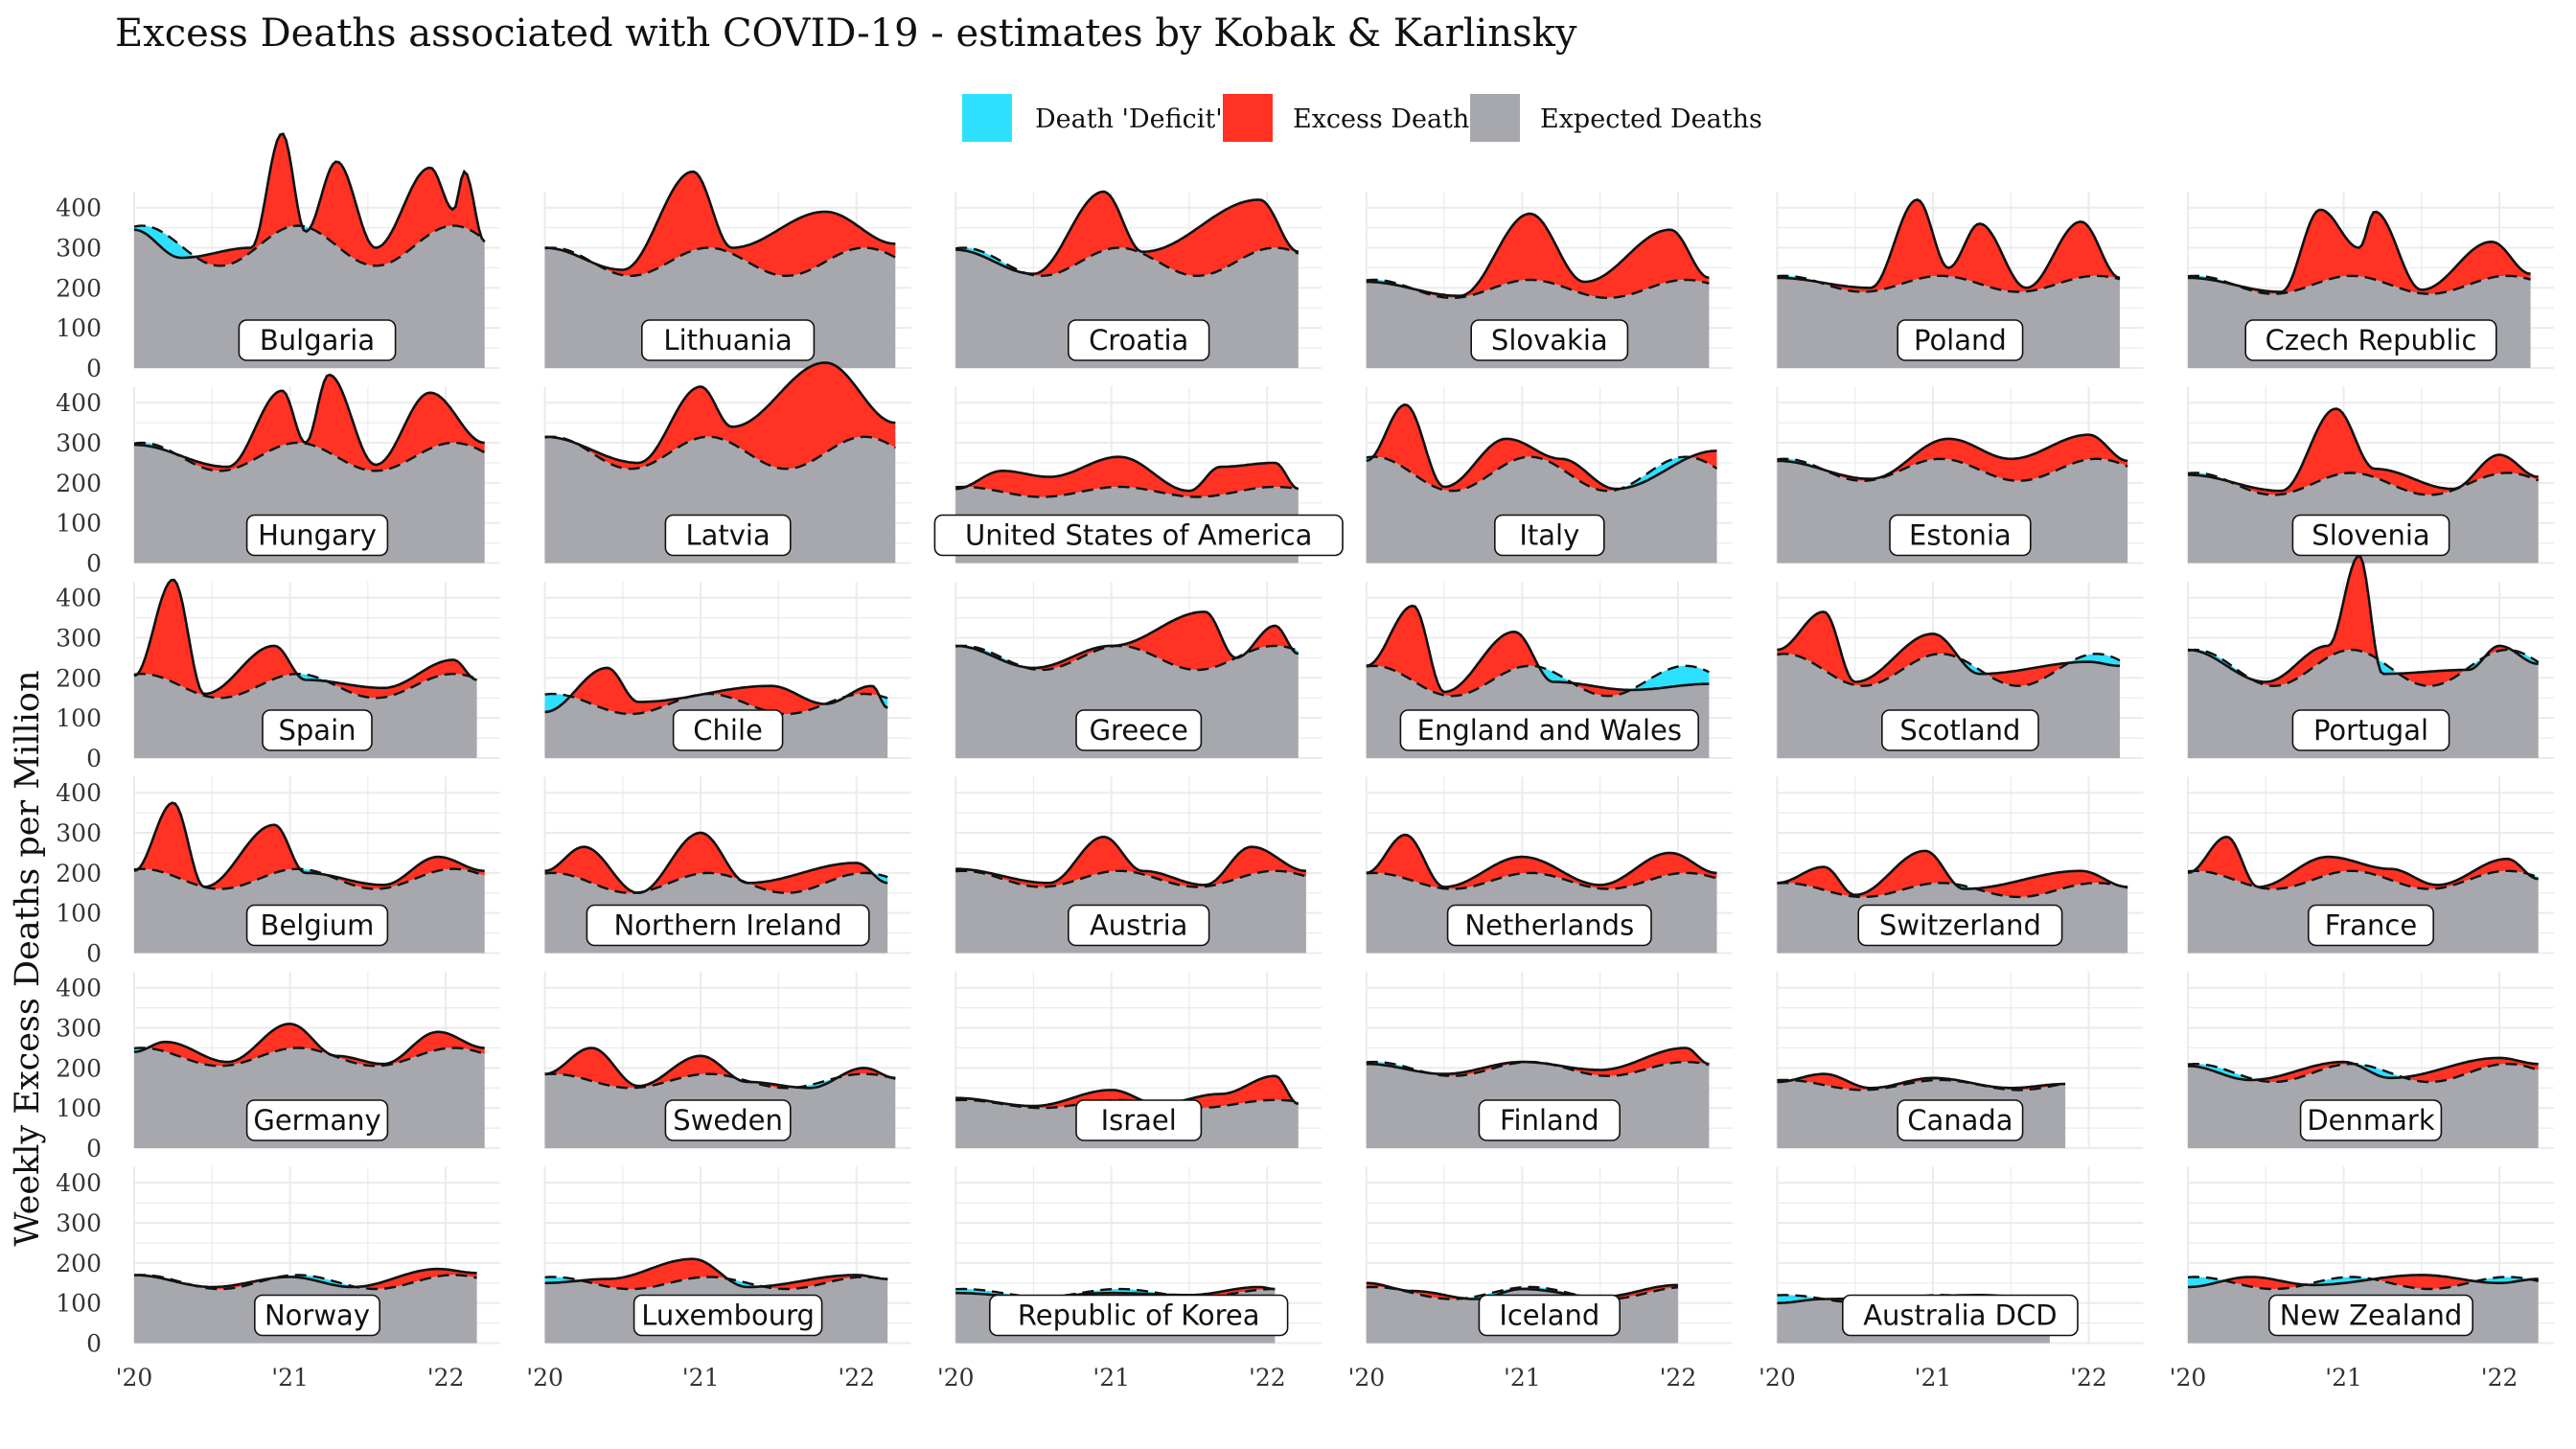  What do you see at coordinates (317, 1316) in the screenshot?
I see `panel-label: Norway` at bounding box center [317, 1316].